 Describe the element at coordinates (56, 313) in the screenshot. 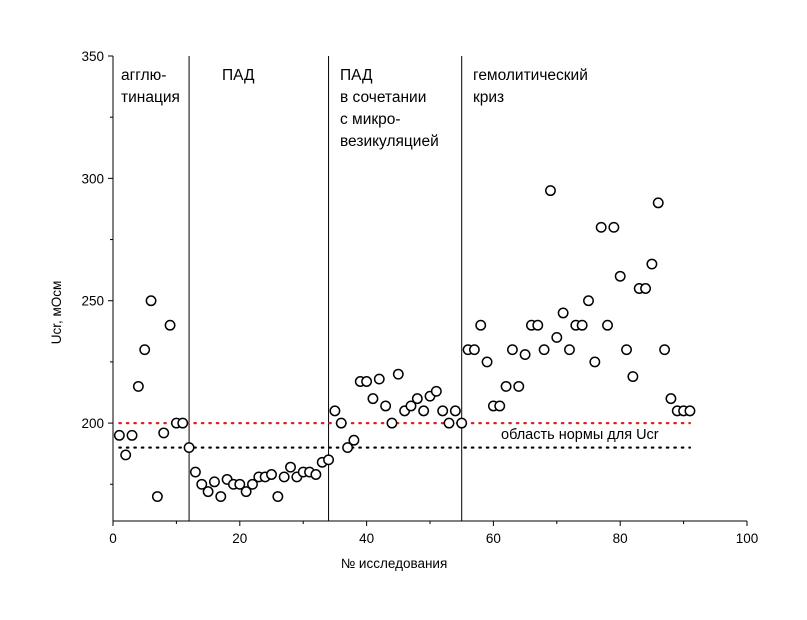

I see `y-axis-label: Ucr, мОсм` at that location.